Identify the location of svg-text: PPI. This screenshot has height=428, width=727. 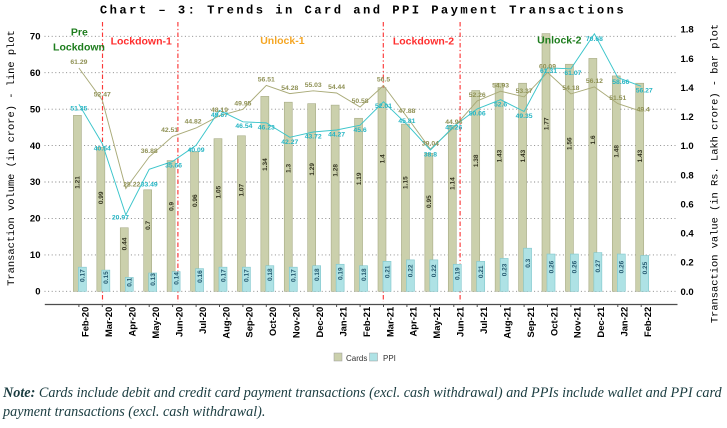
(389, 358).